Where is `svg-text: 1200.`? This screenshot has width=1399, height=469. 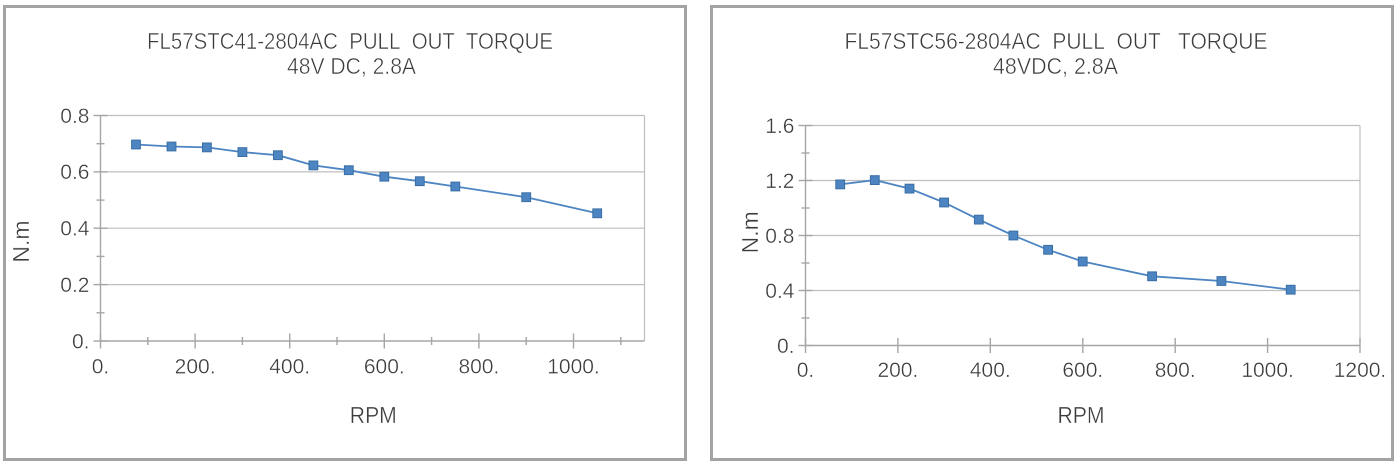
svg-text: 1200. is located at coordinates (1360, 370).